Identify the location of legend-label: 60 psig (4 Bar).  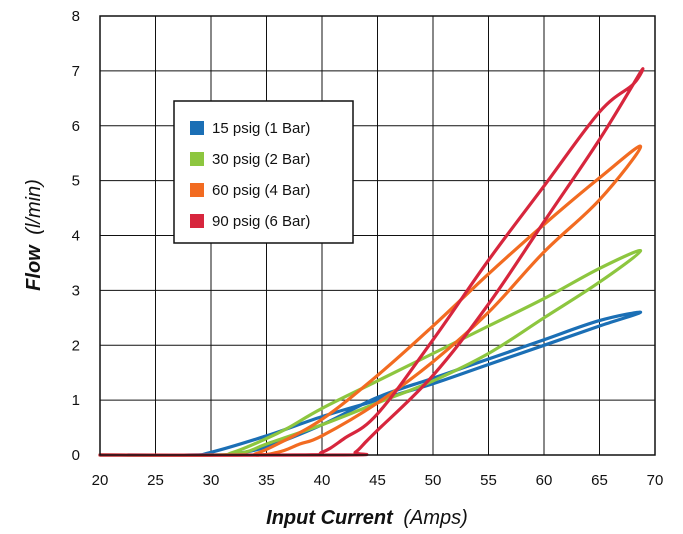
(261, 190).